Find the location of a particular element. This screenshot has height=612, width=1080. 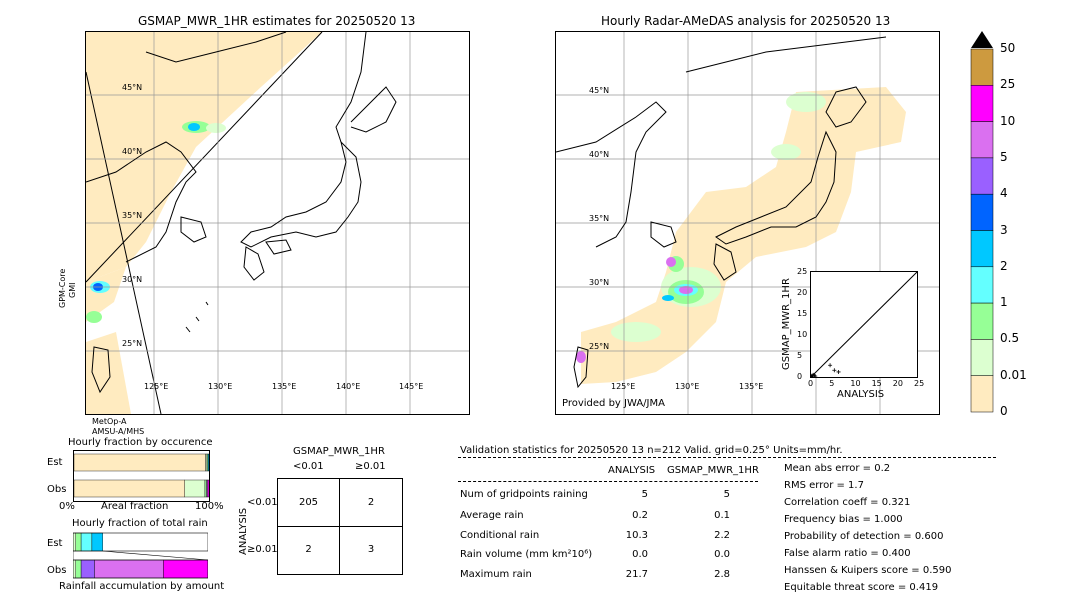

stat-label-average: Average rain is located at coordinates (492, 515).